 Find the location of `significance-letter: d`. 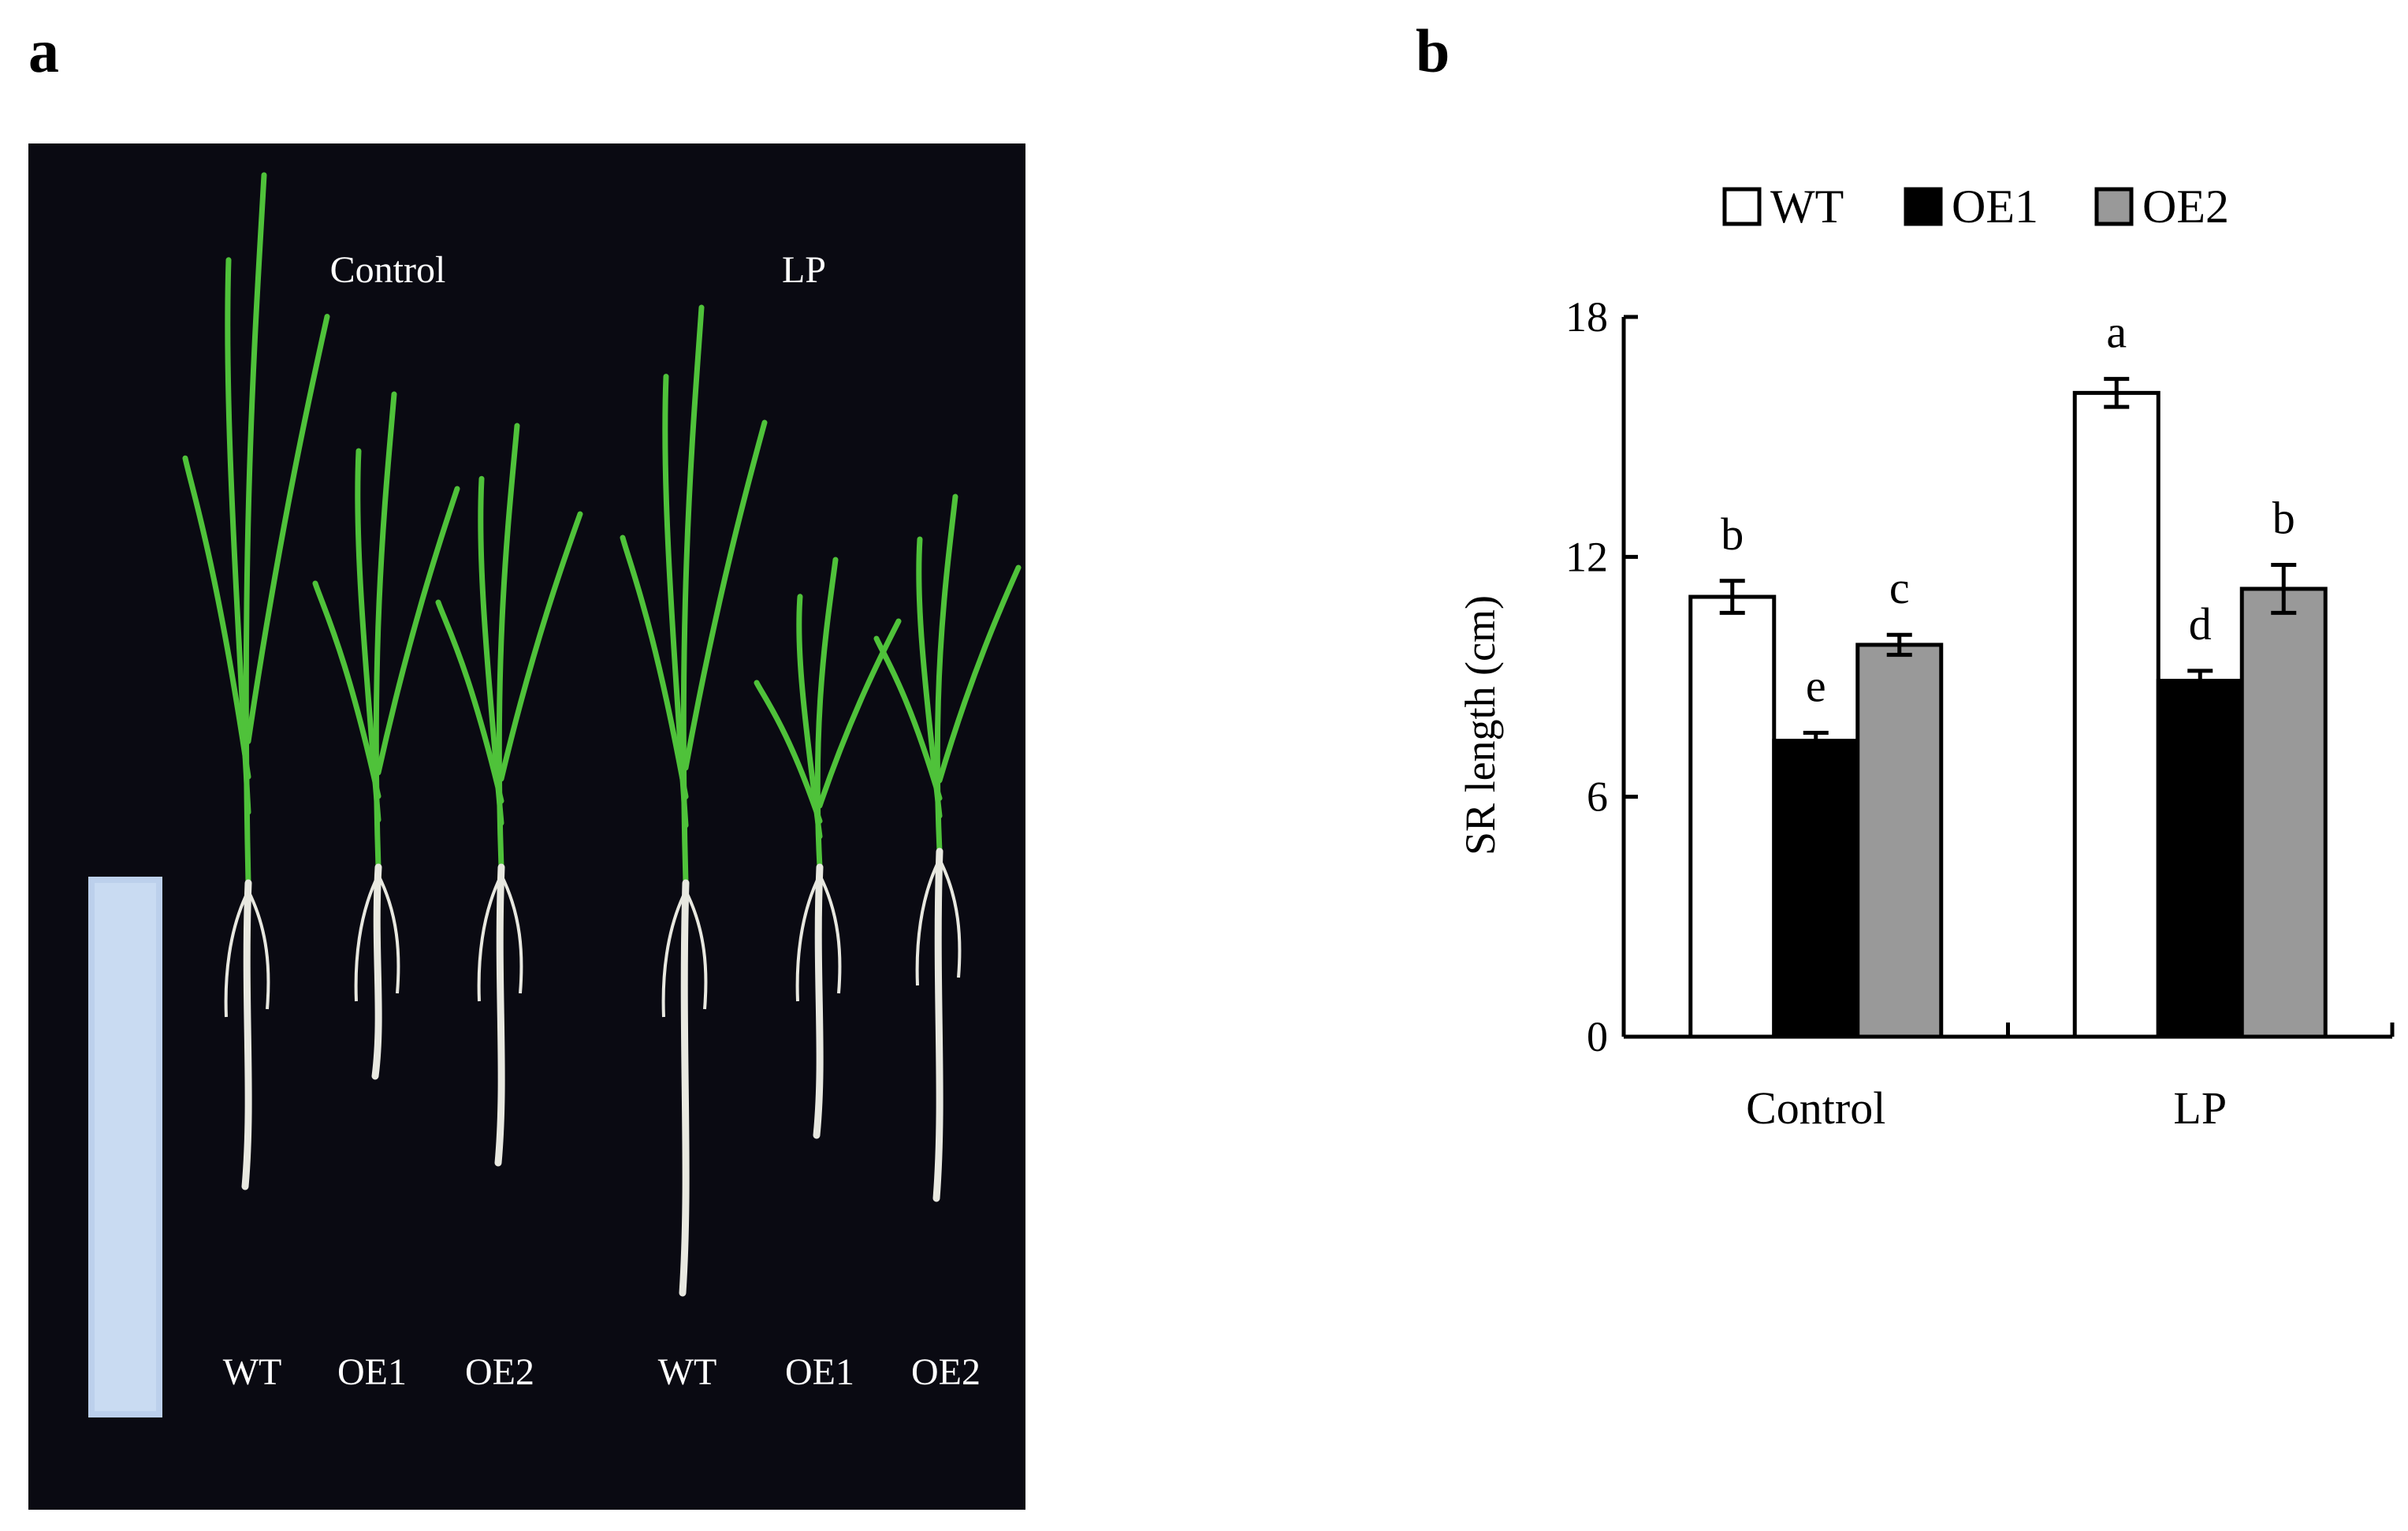

significance-letter: d is located at coordinates (2200, 624).